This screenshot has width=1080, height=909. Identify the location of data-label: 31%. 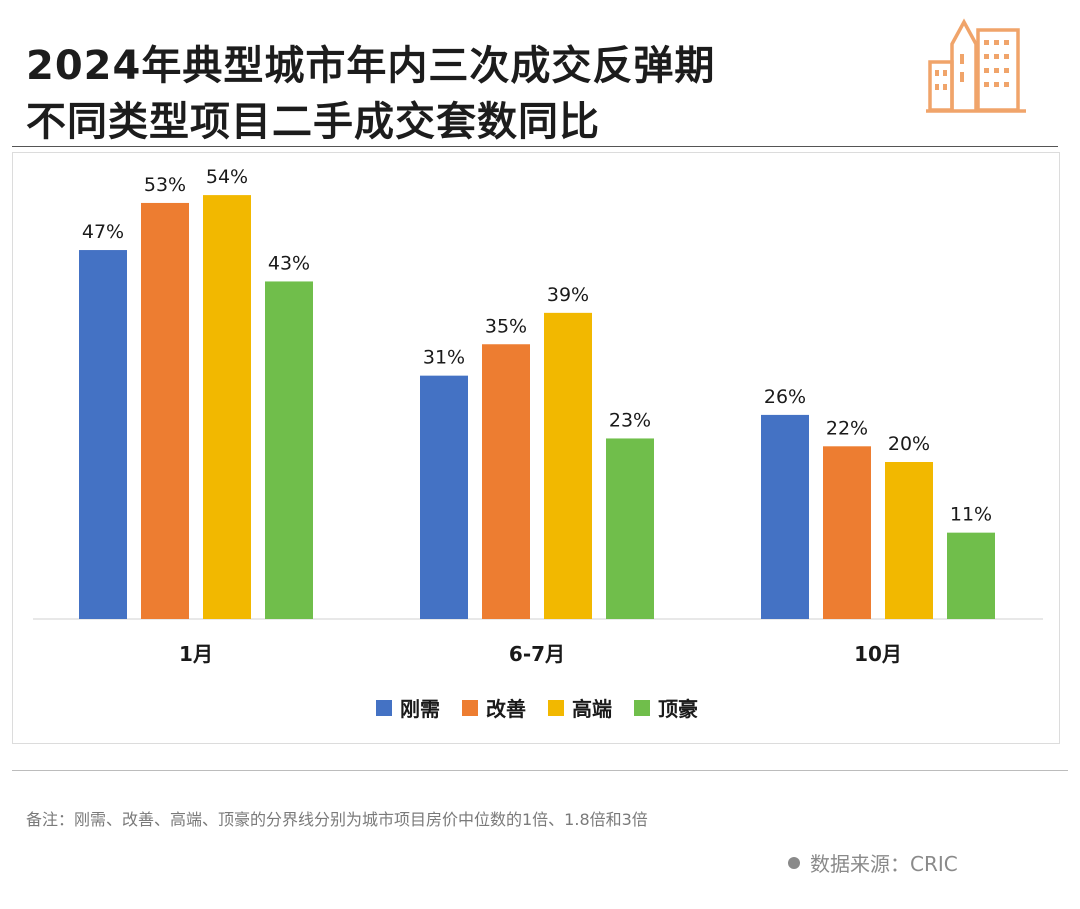
(444, 358).